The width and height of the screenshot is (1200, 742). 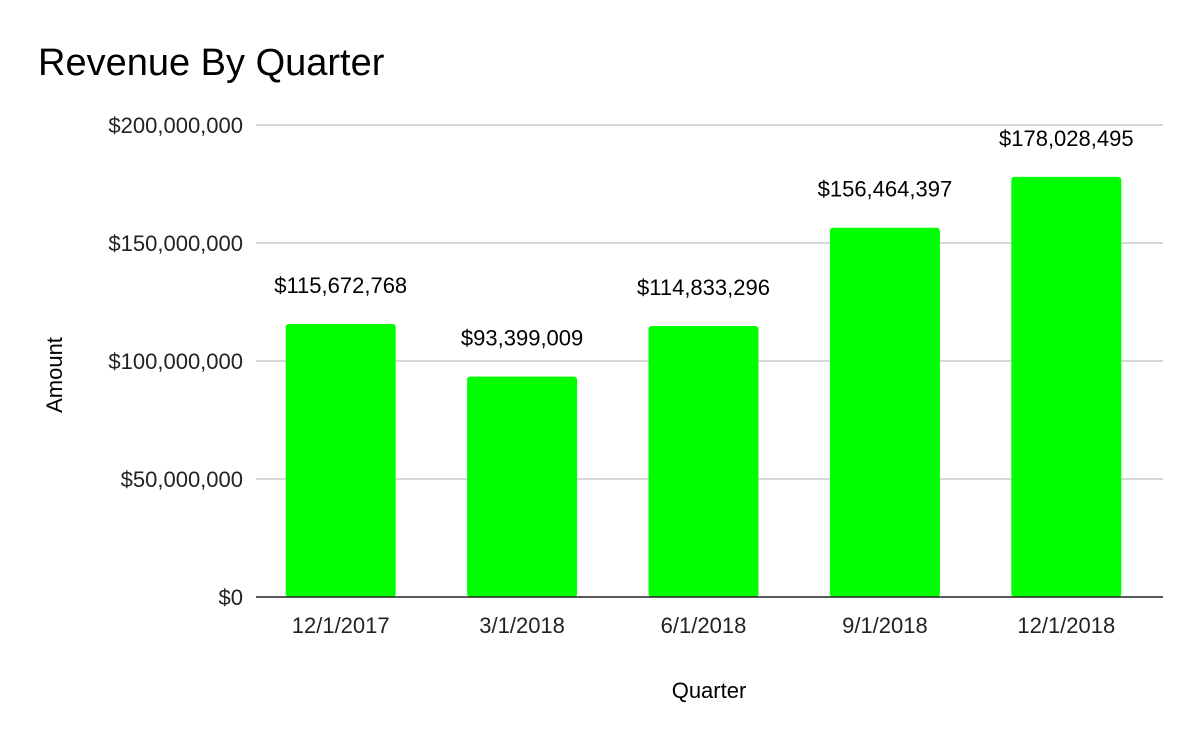 I want to click on x-tick-label: 9/1/2018, so click(x=885, y=625).